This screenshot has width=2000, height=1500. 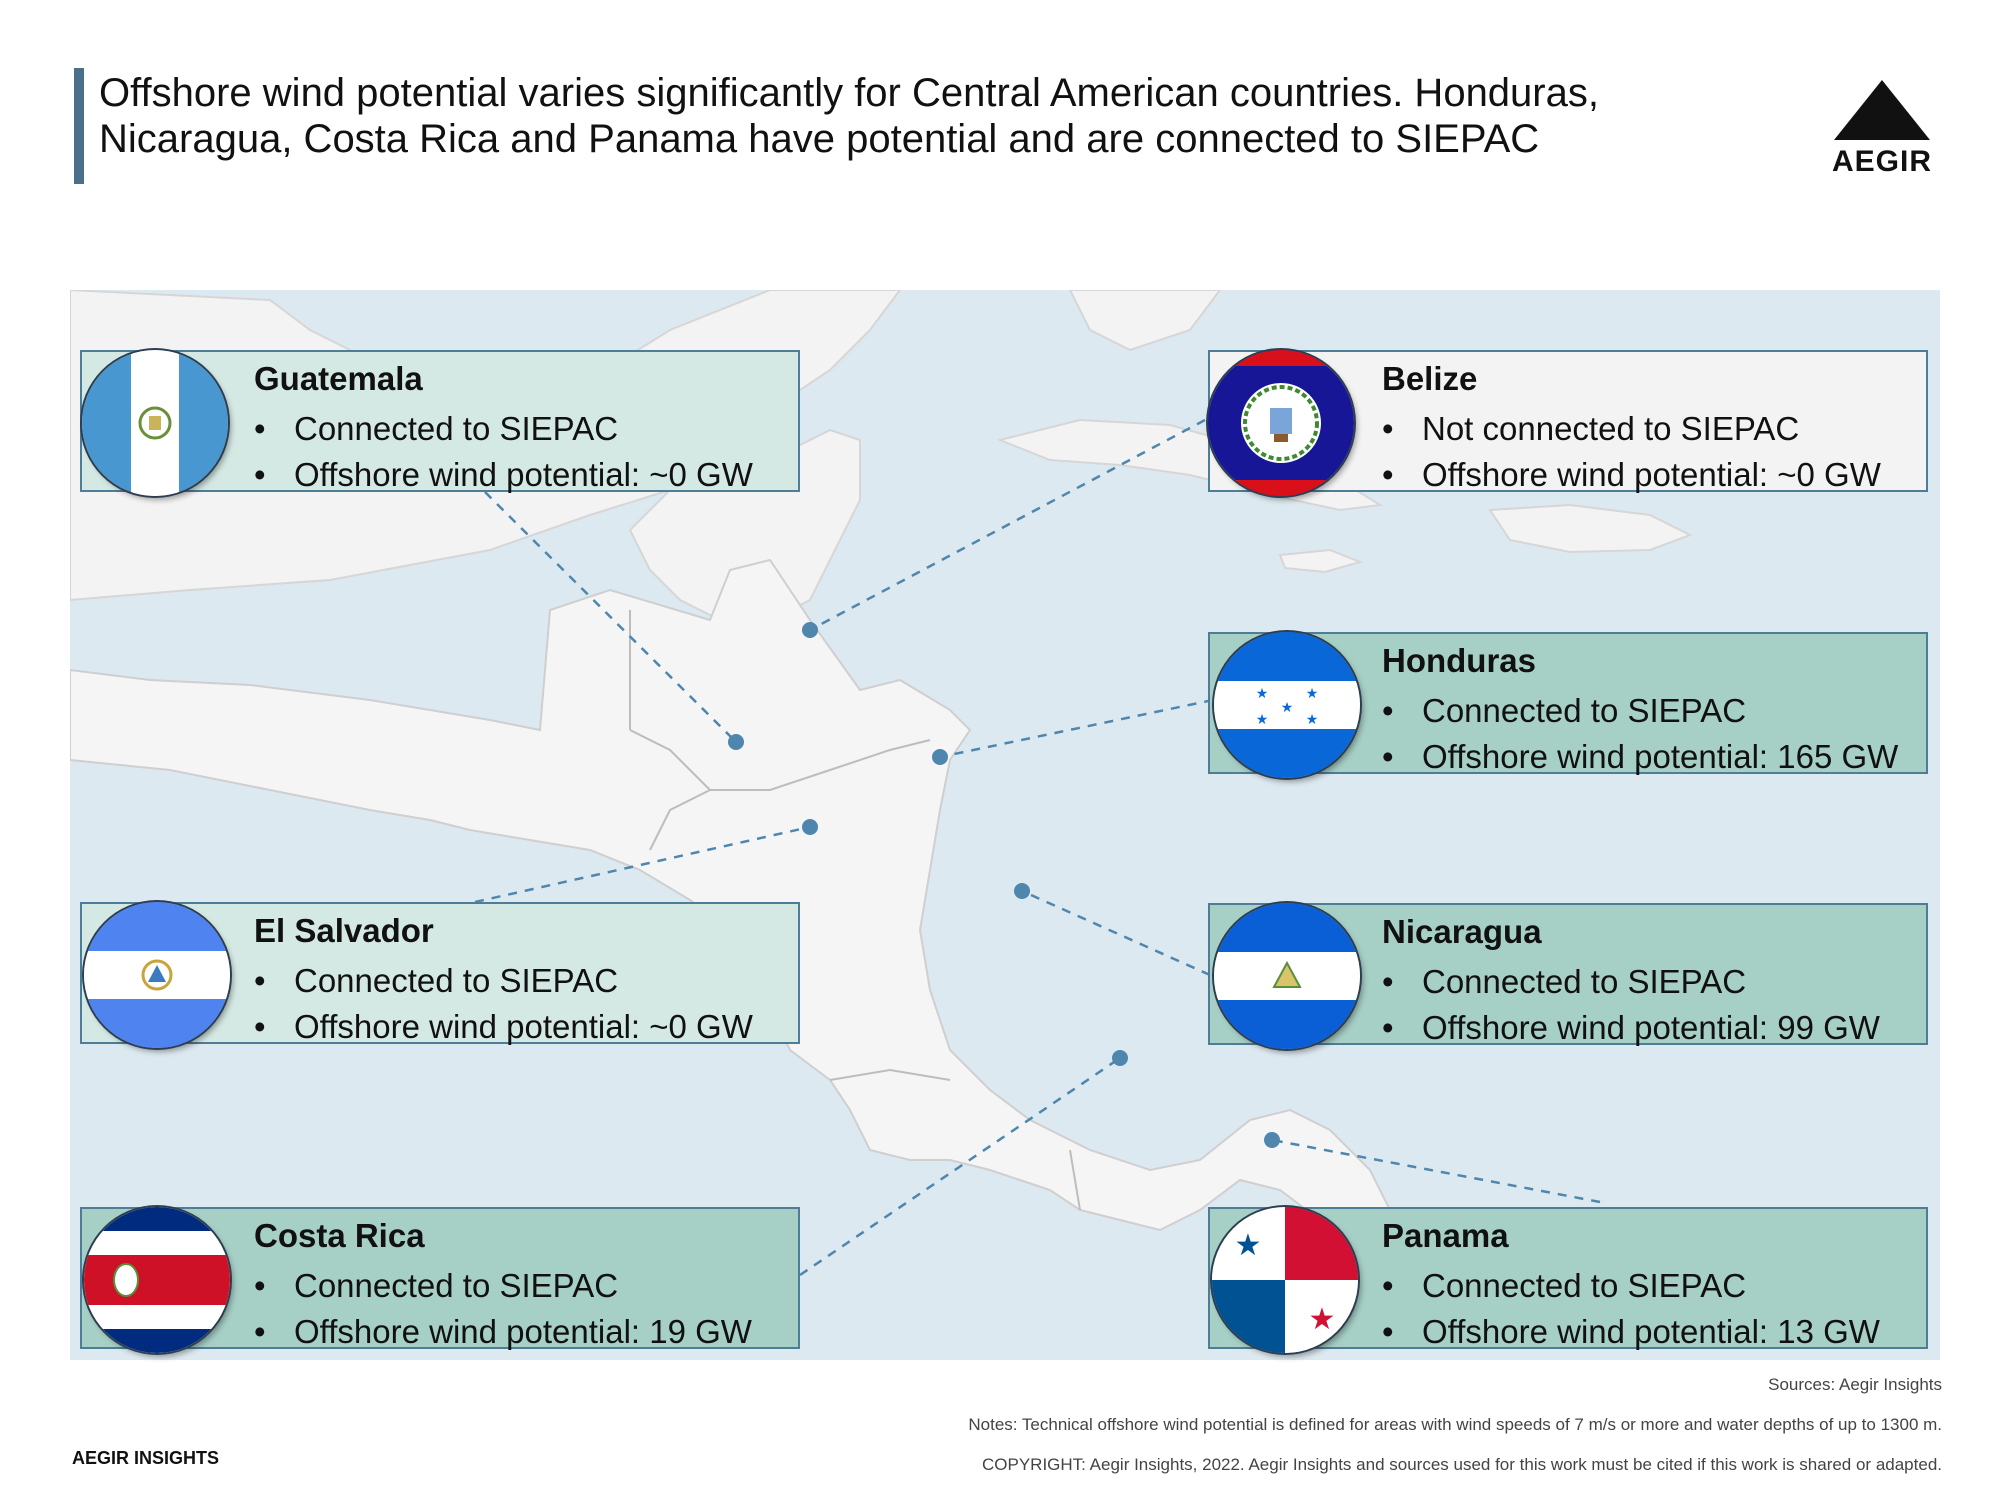 What do you see at coordinates (810, 827) in the screenshot?
I see `marker-el-salvador` at bounding box center [810, 827].